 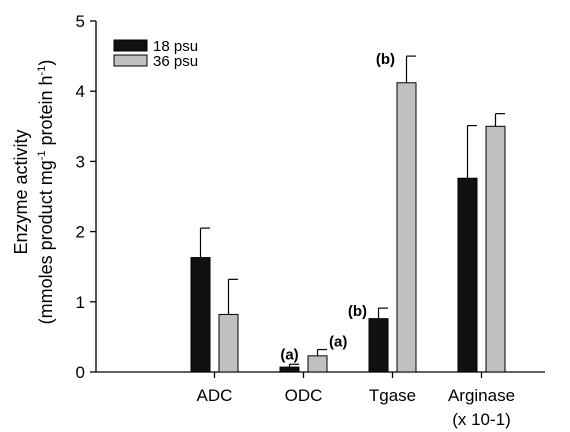 What do you see at coordinates (80, 302) in the screenshot?
I see `y-tick-label: 1` at bounding box center [80, 302].